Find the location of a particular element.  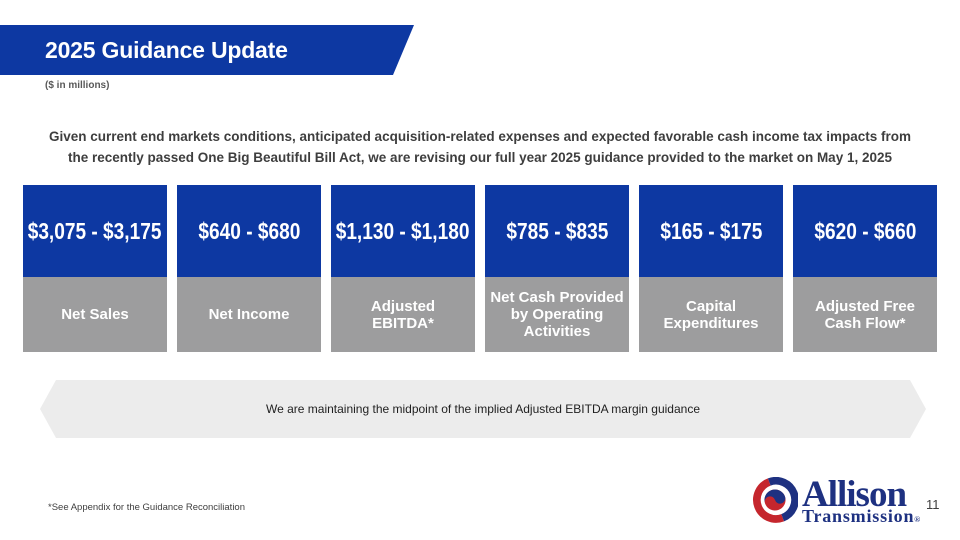

guidance-range: $1,130 - $1,180 is located at coordinates (403, 230).